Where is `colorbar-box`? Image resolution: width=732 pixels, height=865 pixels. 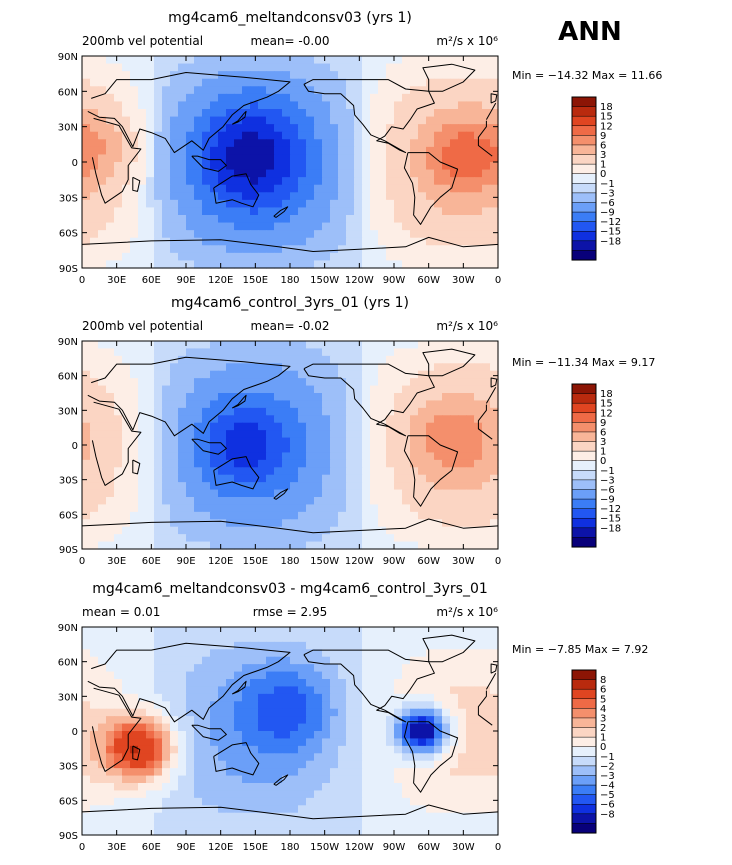 colorbar-box is located at coordinates (584, 245).